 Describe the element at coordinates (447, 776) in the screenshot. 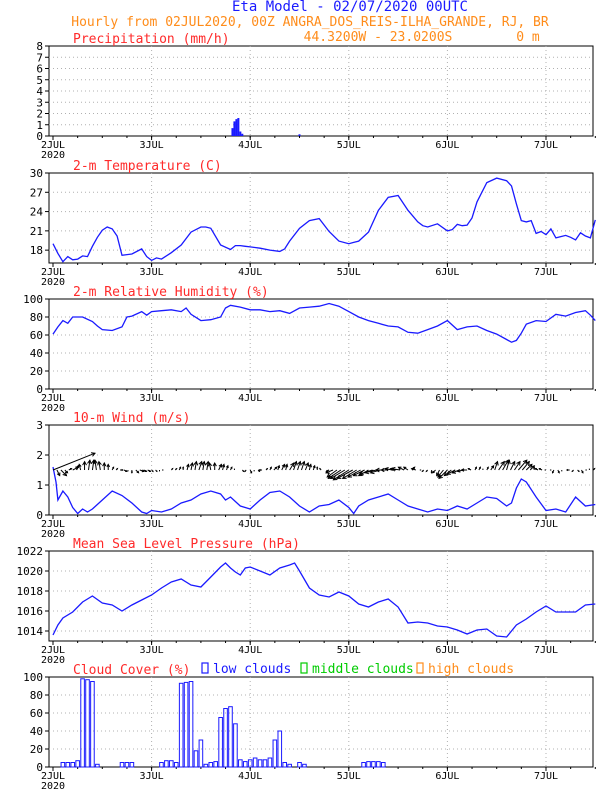

I see `cloud-xtick-label: 6JUL` at that location.